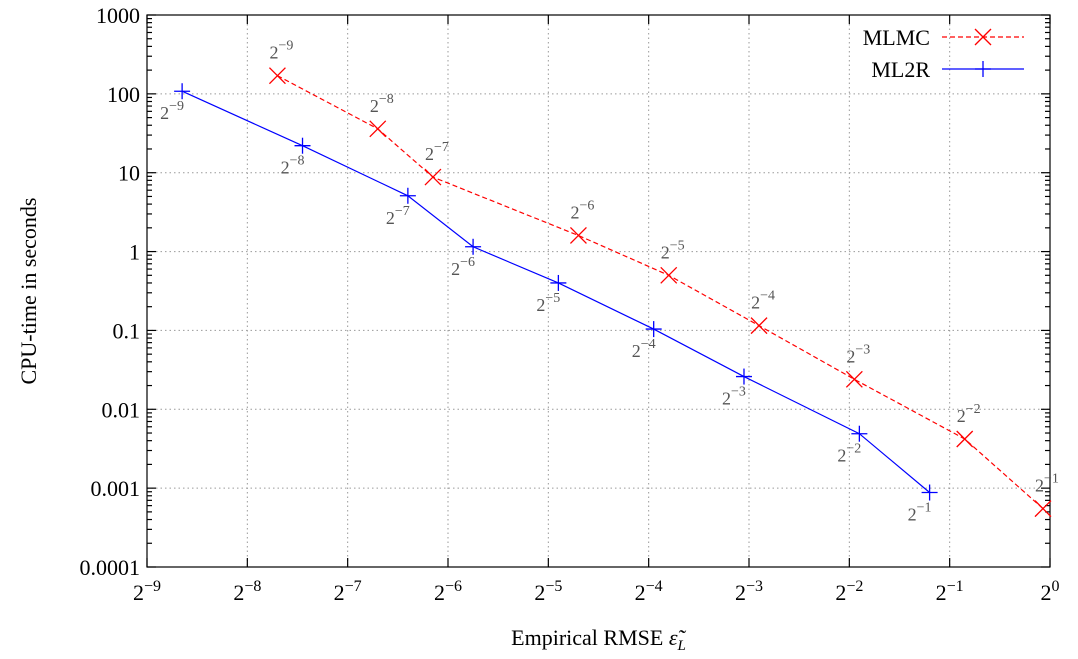  What do you see at coordinates (763, 301) in the screenshot?
I see `point-label-mlmc: 2−4` at bounding box center [763, 301].